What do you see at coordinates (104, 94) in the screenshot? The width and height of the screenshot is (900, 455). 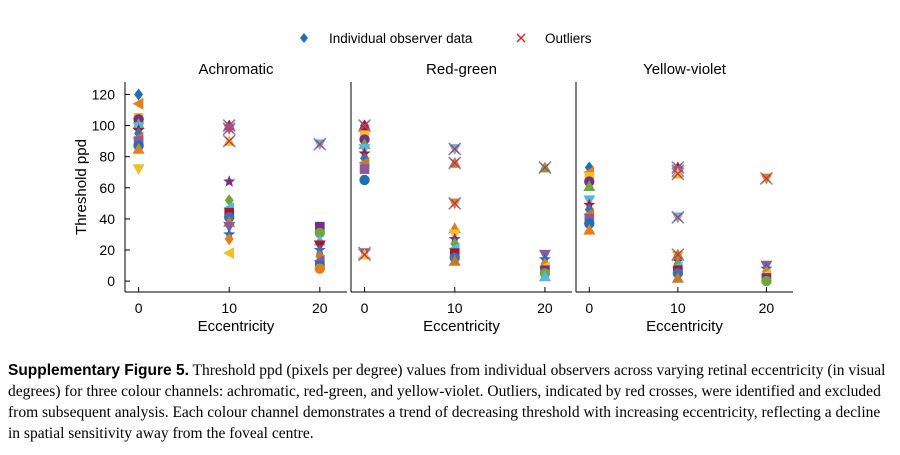 I see `y-tick-label: 120` at bounding box center [104, 94].